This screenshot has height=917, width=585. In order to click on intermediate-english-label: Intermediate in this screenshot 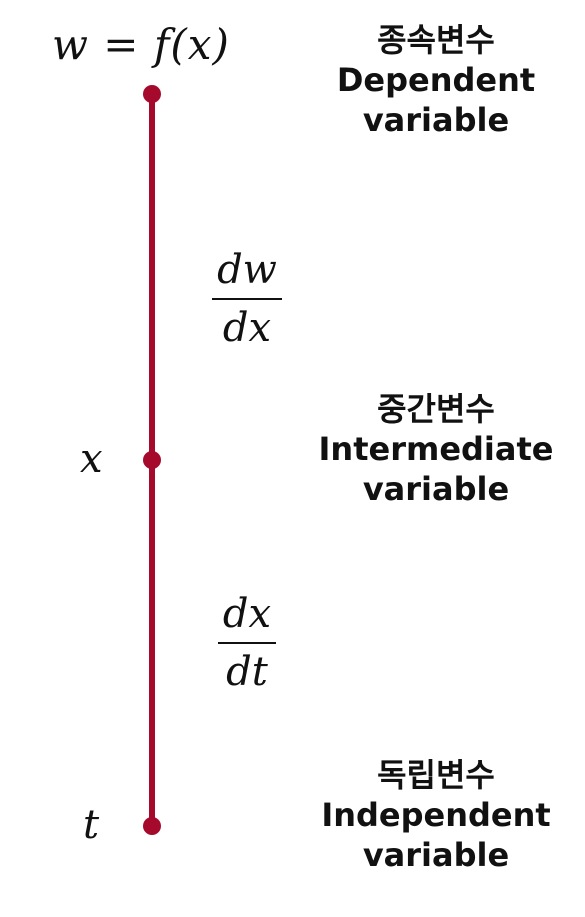, I will do `click(436, 449)`.